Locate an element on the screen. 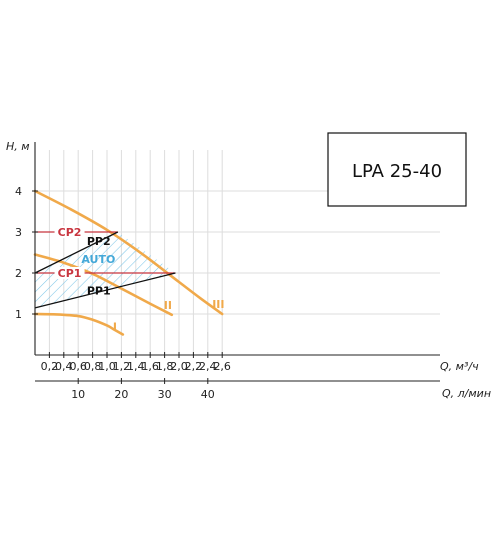 This screenshot has height=538, width=500. y-axis-title: H, м is located at coordinates (18, 146).